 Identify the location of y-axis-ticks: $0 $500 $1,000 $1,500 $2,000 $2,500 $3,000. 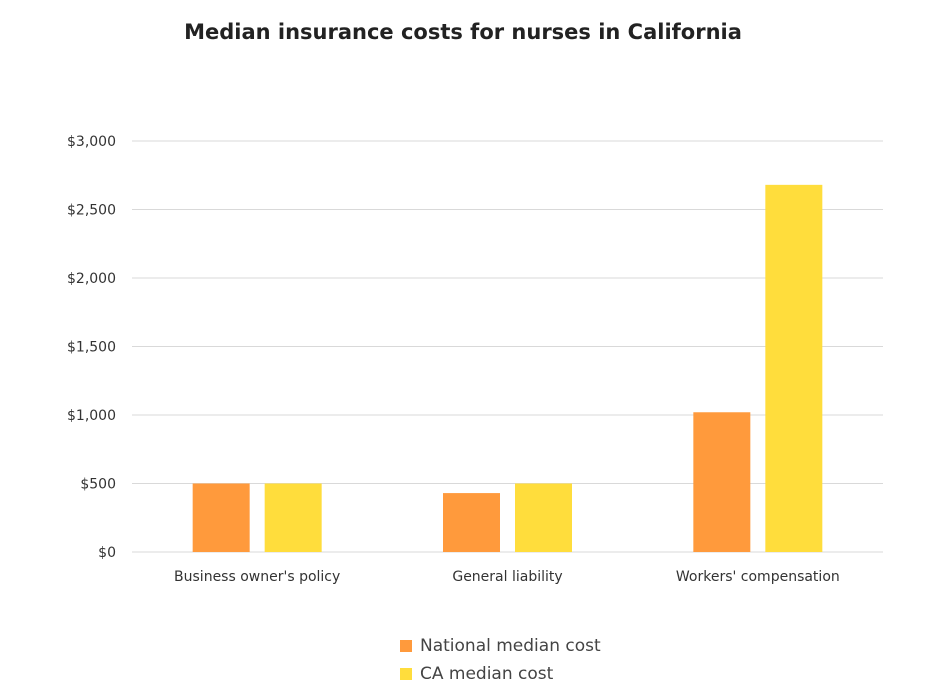
(91, 347).